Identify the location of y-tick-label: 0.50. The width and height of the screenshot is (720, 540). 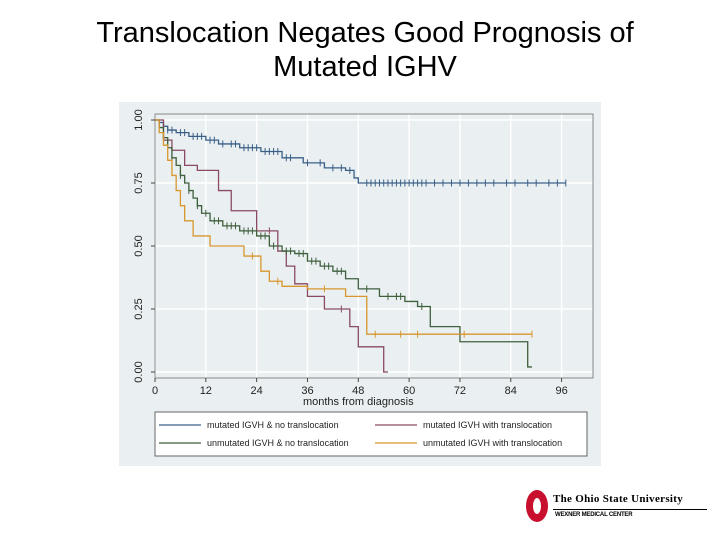
(139, 245).